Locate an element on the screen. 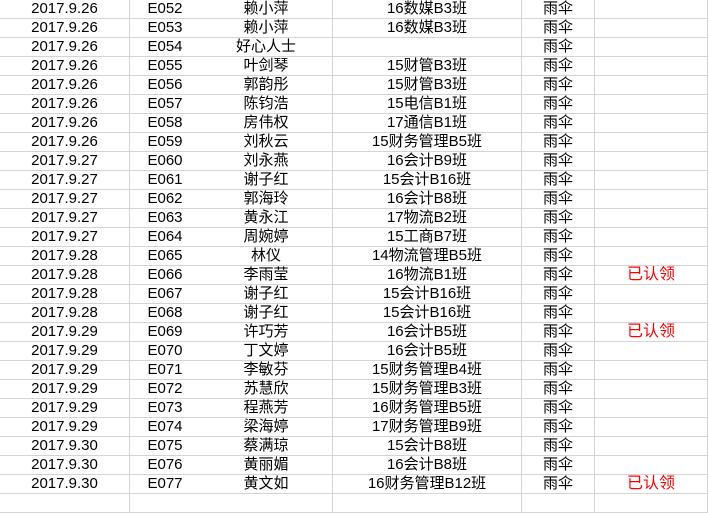 The width and height of the screenshot is (709, 513). cell-name: 梁海婷 is located at coordinates (266, 427).